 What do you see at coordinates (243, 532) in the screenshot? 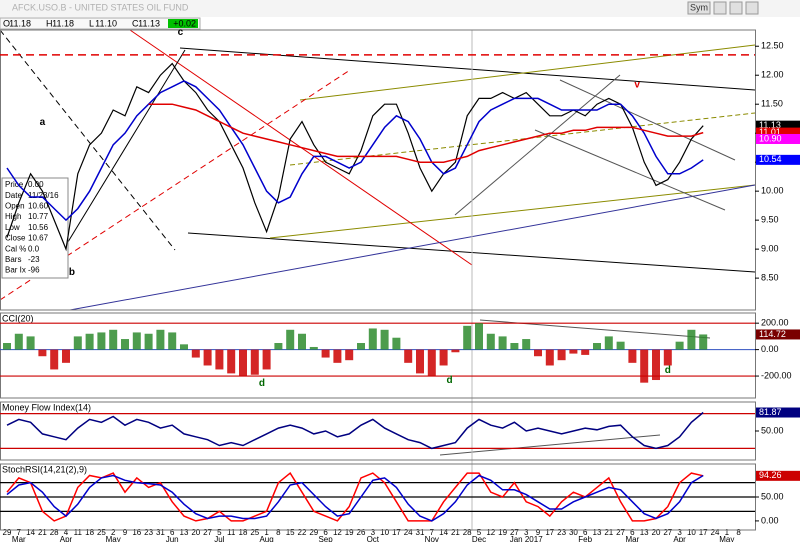
I see `x-day-label: 18` at bounding box center [243, 532].